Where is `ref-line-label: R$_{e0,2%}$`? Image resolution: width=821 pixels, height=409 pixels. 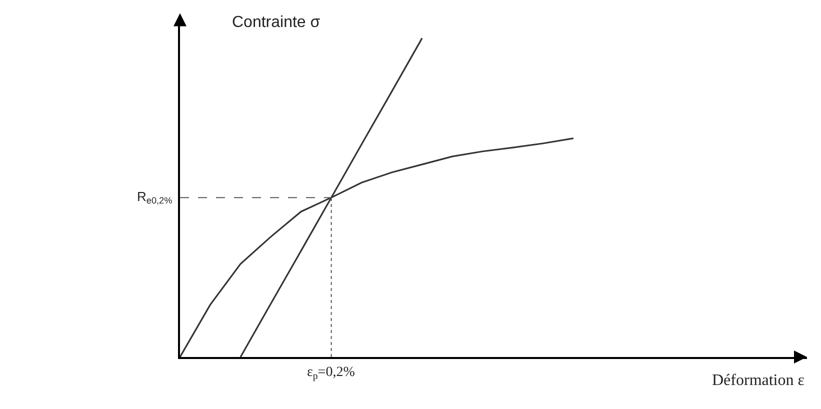 ref-line-label: R$_{e0,2%}$ is located at coordinates (154, 197).